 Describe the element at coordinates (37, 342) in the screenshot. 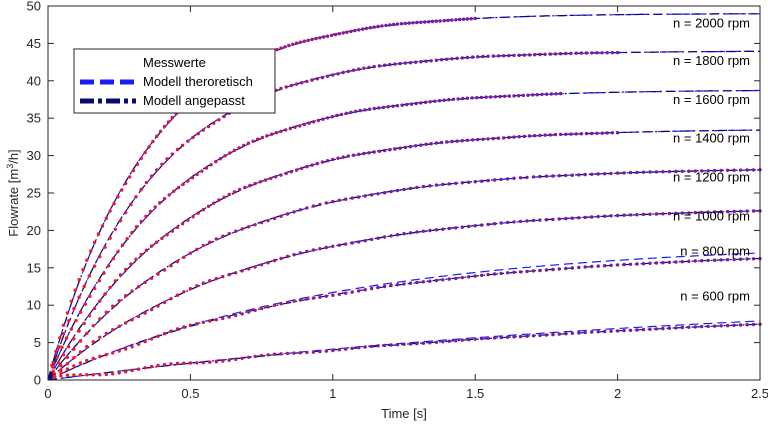

I see `y-tick-label: 5` at that location.